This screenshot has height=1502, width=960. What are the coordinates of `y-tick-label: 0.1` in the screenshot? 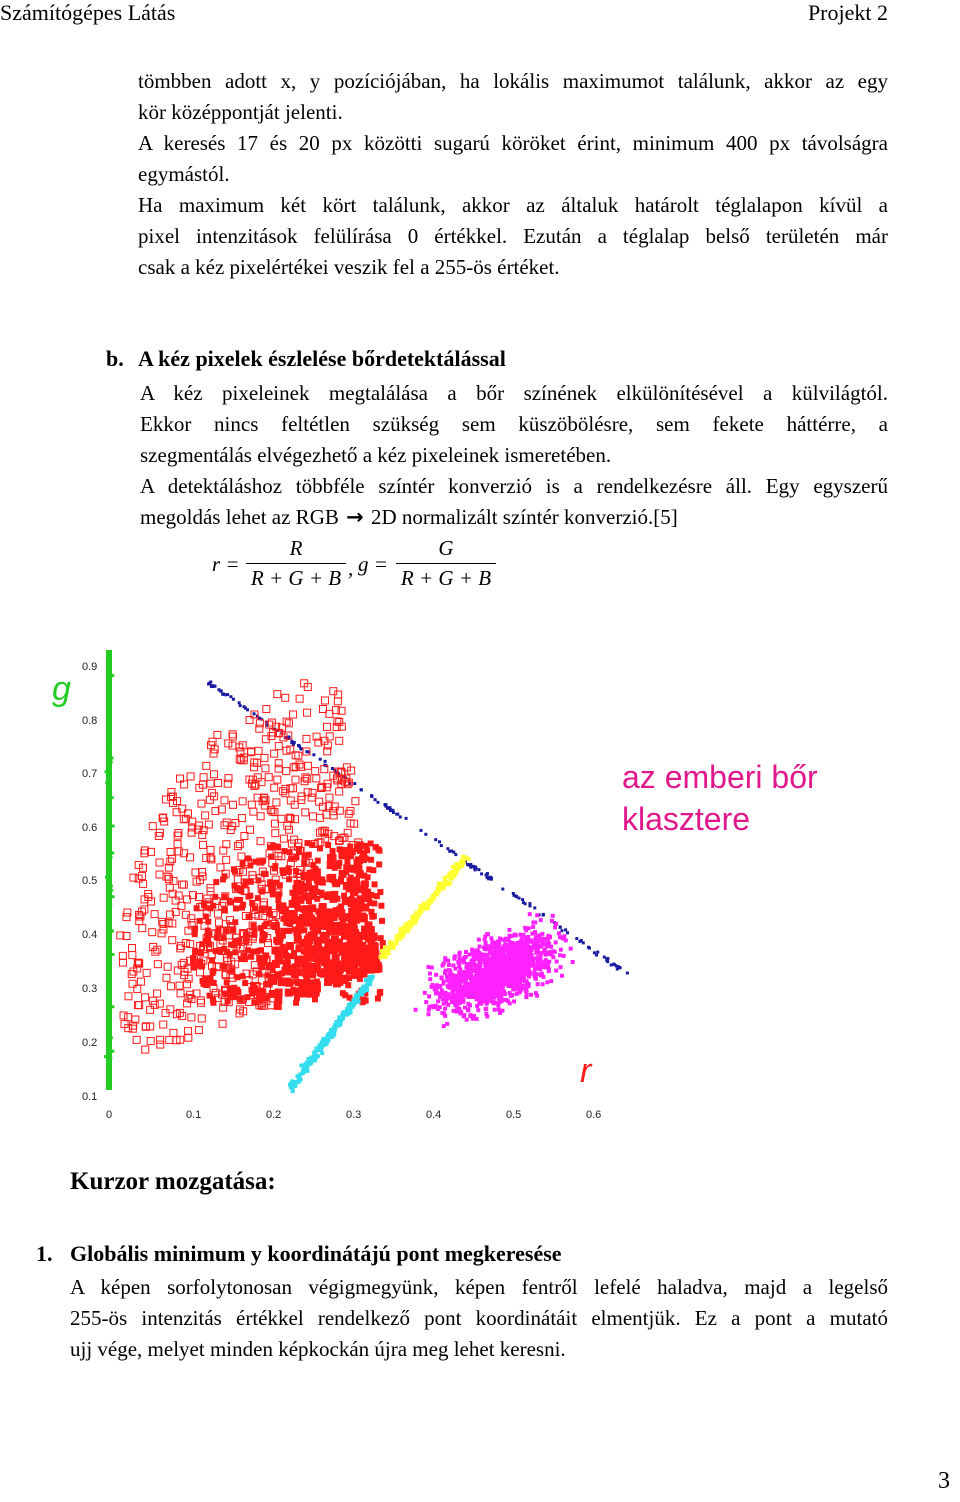 It's located at (89, 1097).